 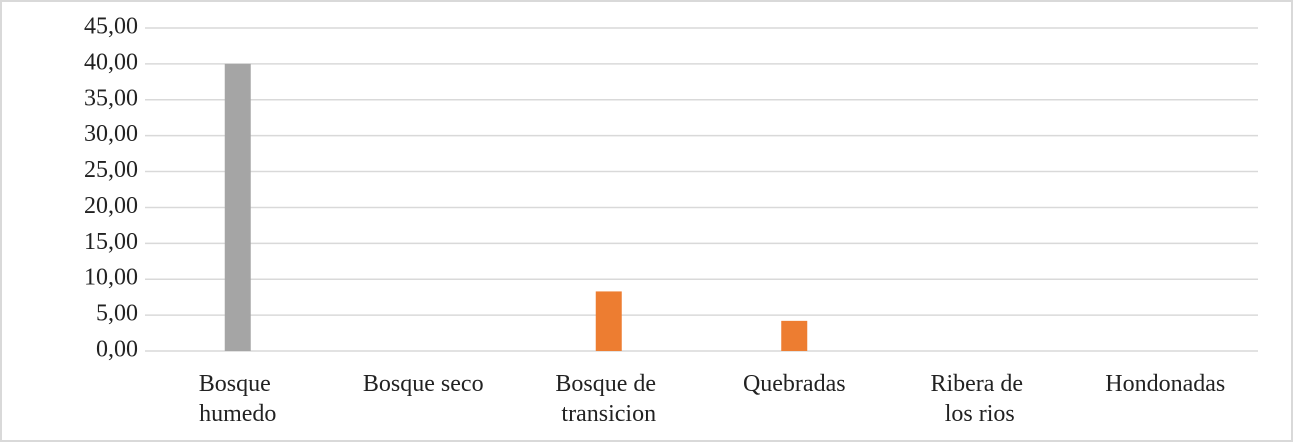 I want to click on y-tick-label: 0,00, so click(x=117, y=350).